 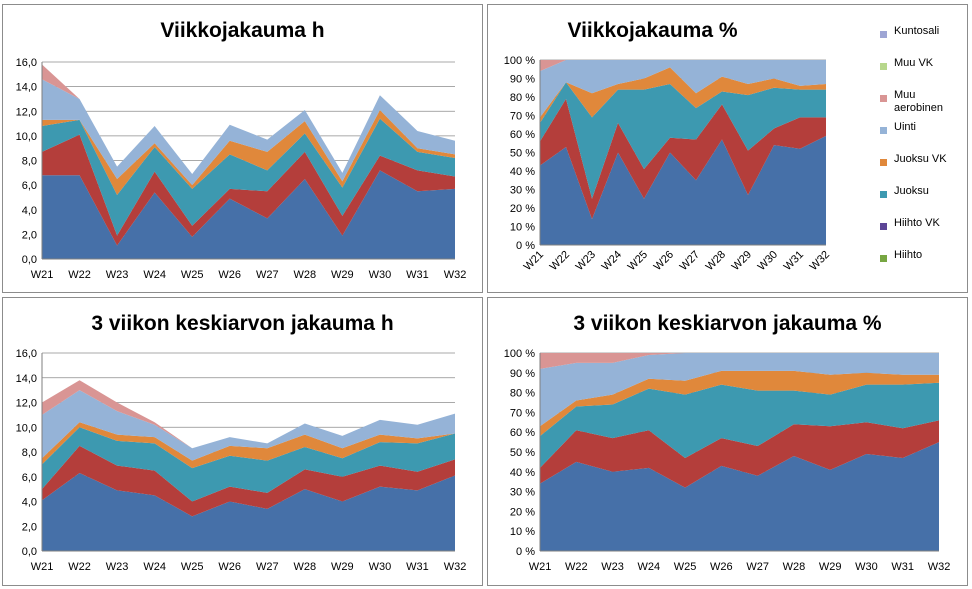 What do you see at coordinates (242, 323) in the screenshot?
I see `chart-title: 3 viikon keskiarvon jakauma h` at bounding box center [242, 323].